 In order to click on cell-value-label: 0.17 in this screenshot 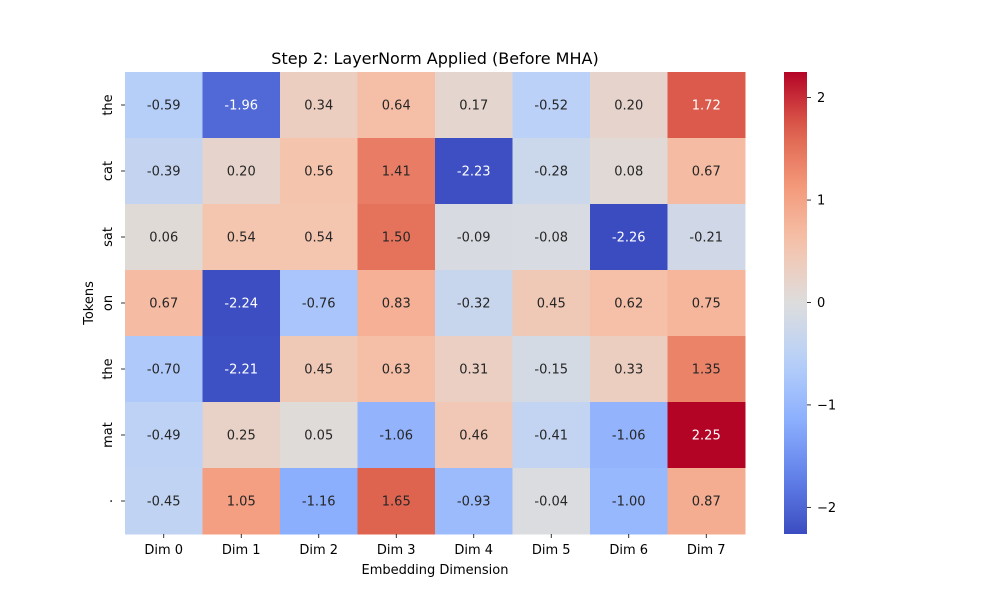, I will do `click(473, 106)`.